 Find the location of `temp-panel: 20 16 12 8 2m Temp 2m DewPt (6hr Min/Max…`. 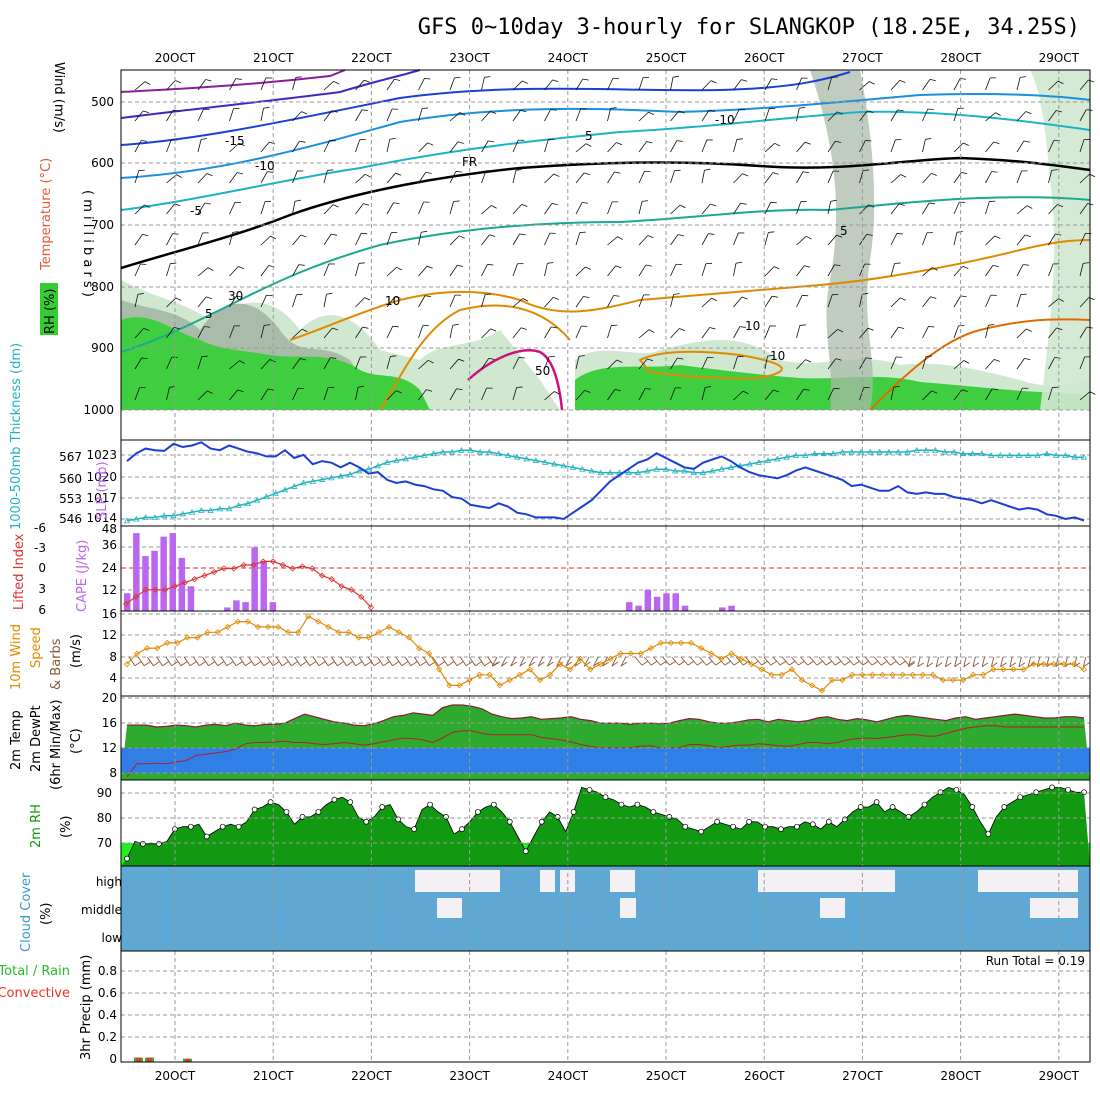

temp-panel: 20 16 12 8 2m Temp 2m DewPt (6hr Min/Max… is located at coordinates (550, 740).